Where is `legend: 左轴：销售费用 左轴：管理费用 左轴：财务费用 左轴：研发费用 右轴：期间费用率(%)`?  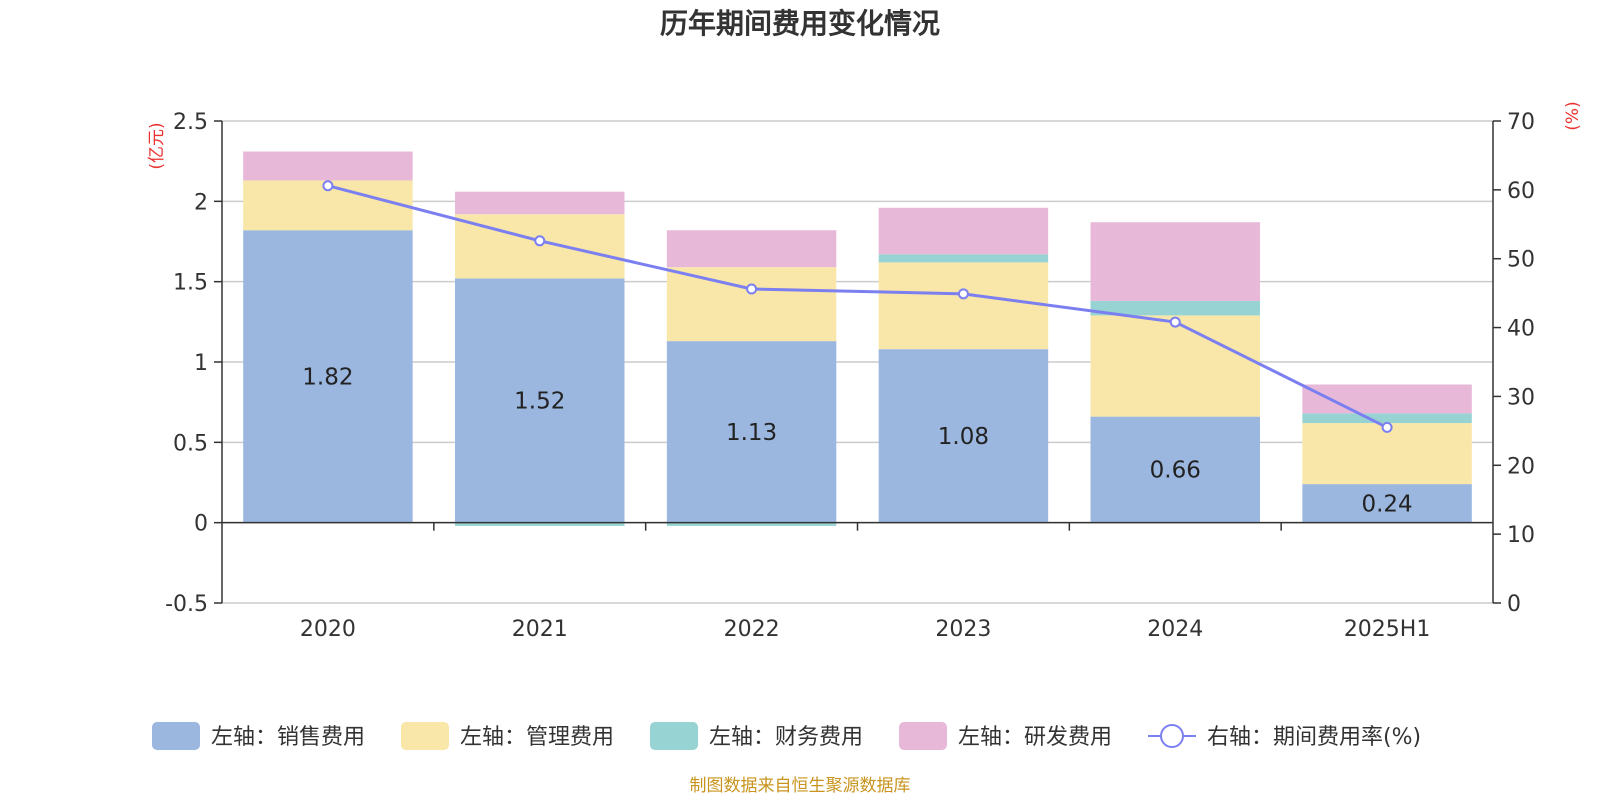 legend: 左轴：销售费用 左轴：管理费用 左轴：财务费用 左轴：研发费用 右轴：期间费用率(%) is located at coordinates (786, 736).